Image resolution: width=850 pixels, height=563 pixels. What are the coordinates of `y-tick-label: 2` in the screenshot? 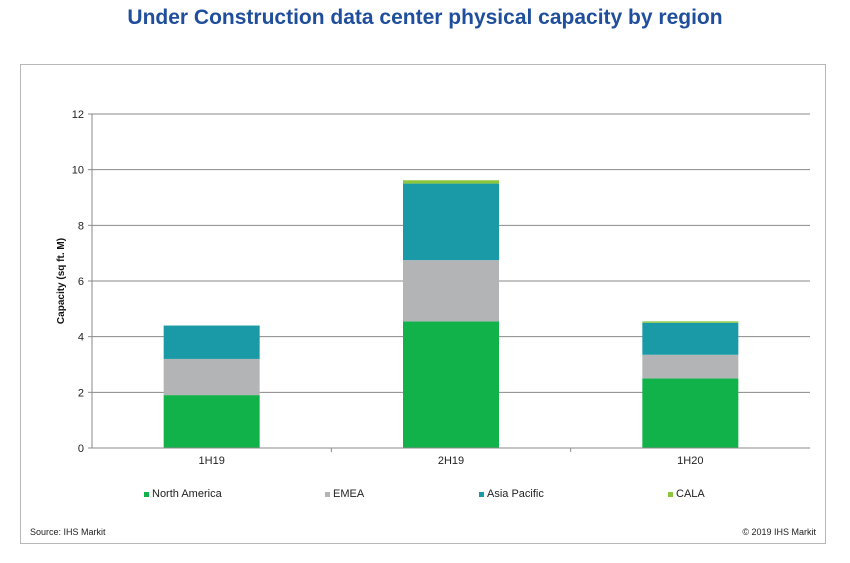 It's located at (81, 393).